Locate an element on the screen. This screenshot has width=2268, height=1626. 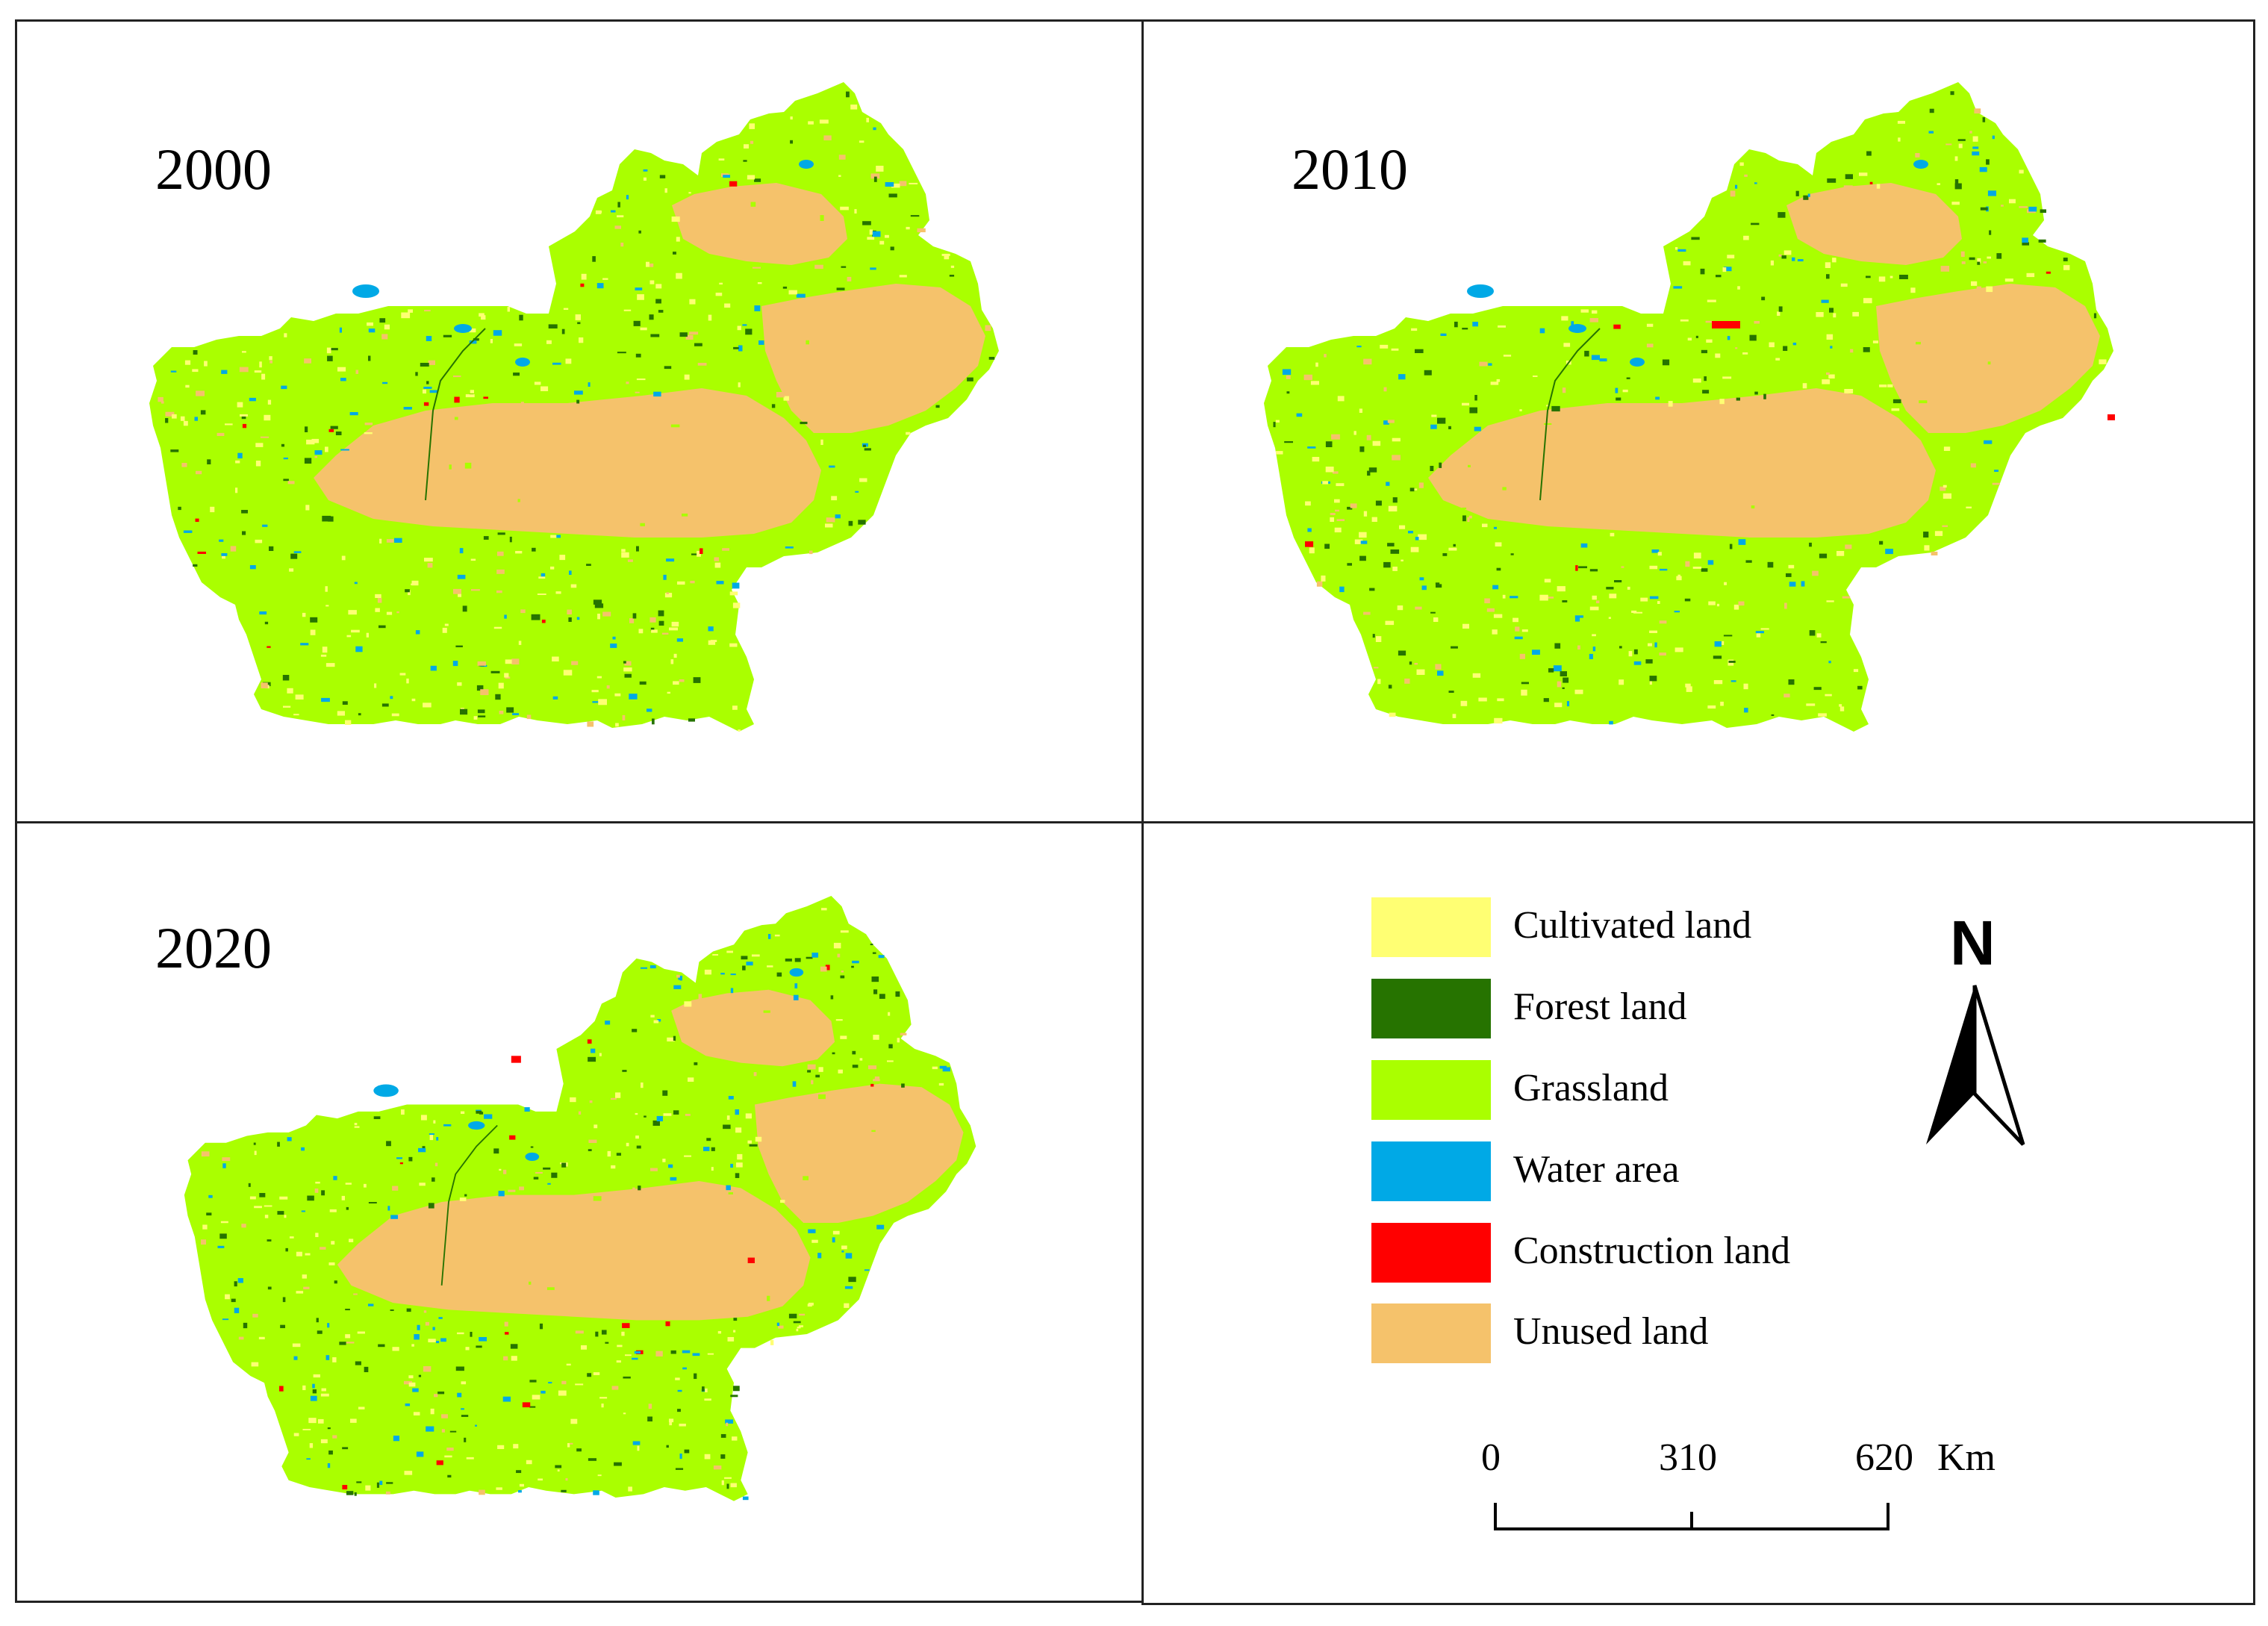
legend-label-water: Water area is located at coordinates (1596, 1169).